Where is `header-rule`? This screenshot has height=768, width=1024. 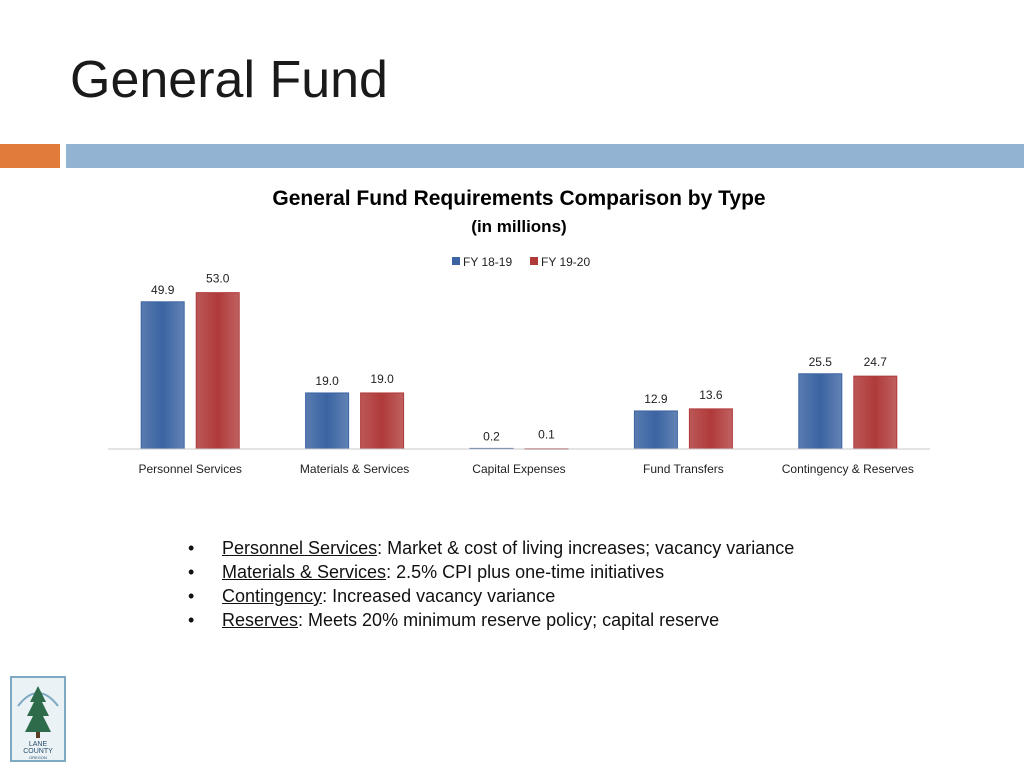 header-rule is located at coordinates (545, 156).